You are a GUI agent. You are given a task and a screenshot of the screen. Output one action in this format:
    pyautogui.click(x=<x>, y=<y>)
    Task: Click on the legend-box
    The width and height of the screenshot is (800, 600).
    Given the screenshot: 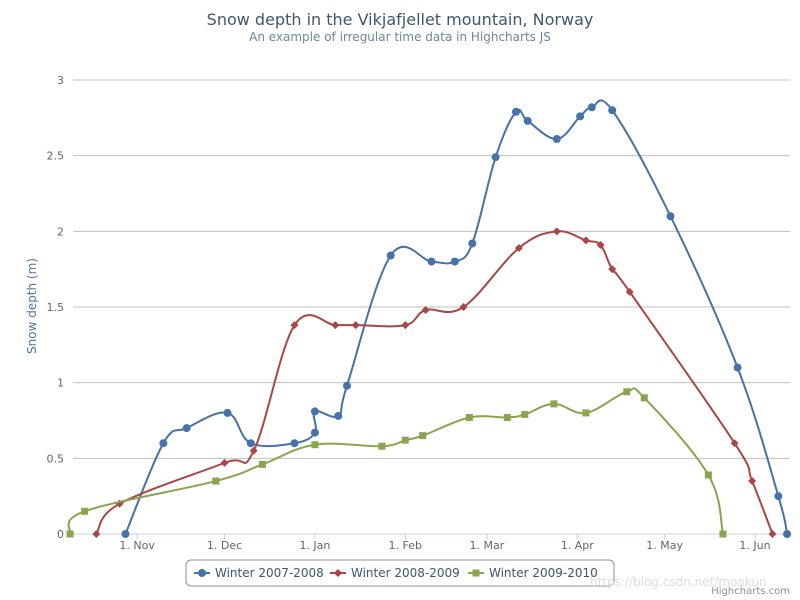 What is the action you would take?
    pyautogui.click(x=400, y=573)
    